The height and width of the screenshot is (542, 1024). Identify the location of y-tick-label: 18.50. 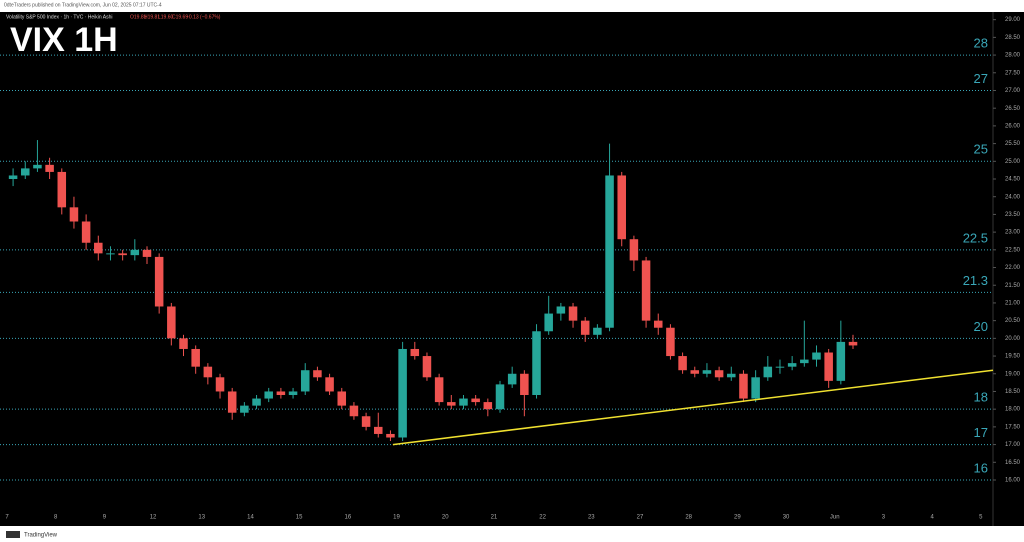
(1013, 392).